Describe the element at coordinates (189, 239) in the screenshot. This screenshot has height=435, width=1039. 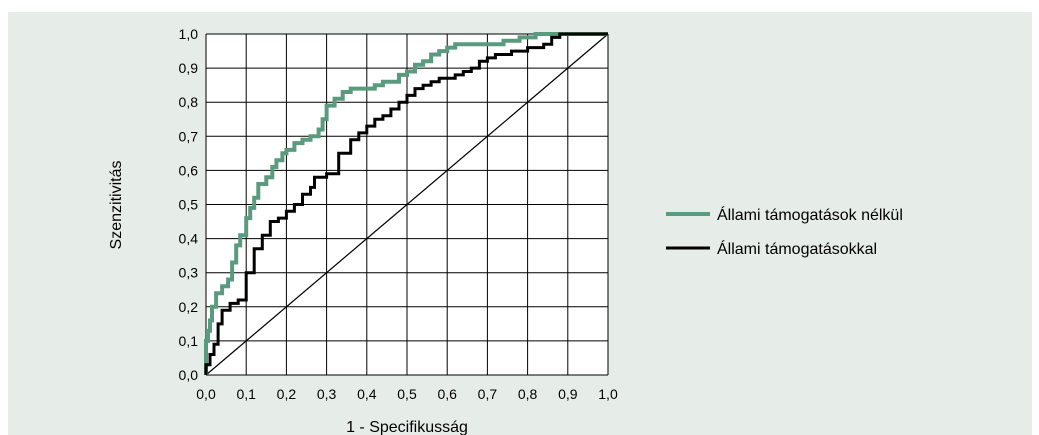
I see `y-tick-label: 0,4` at that location.